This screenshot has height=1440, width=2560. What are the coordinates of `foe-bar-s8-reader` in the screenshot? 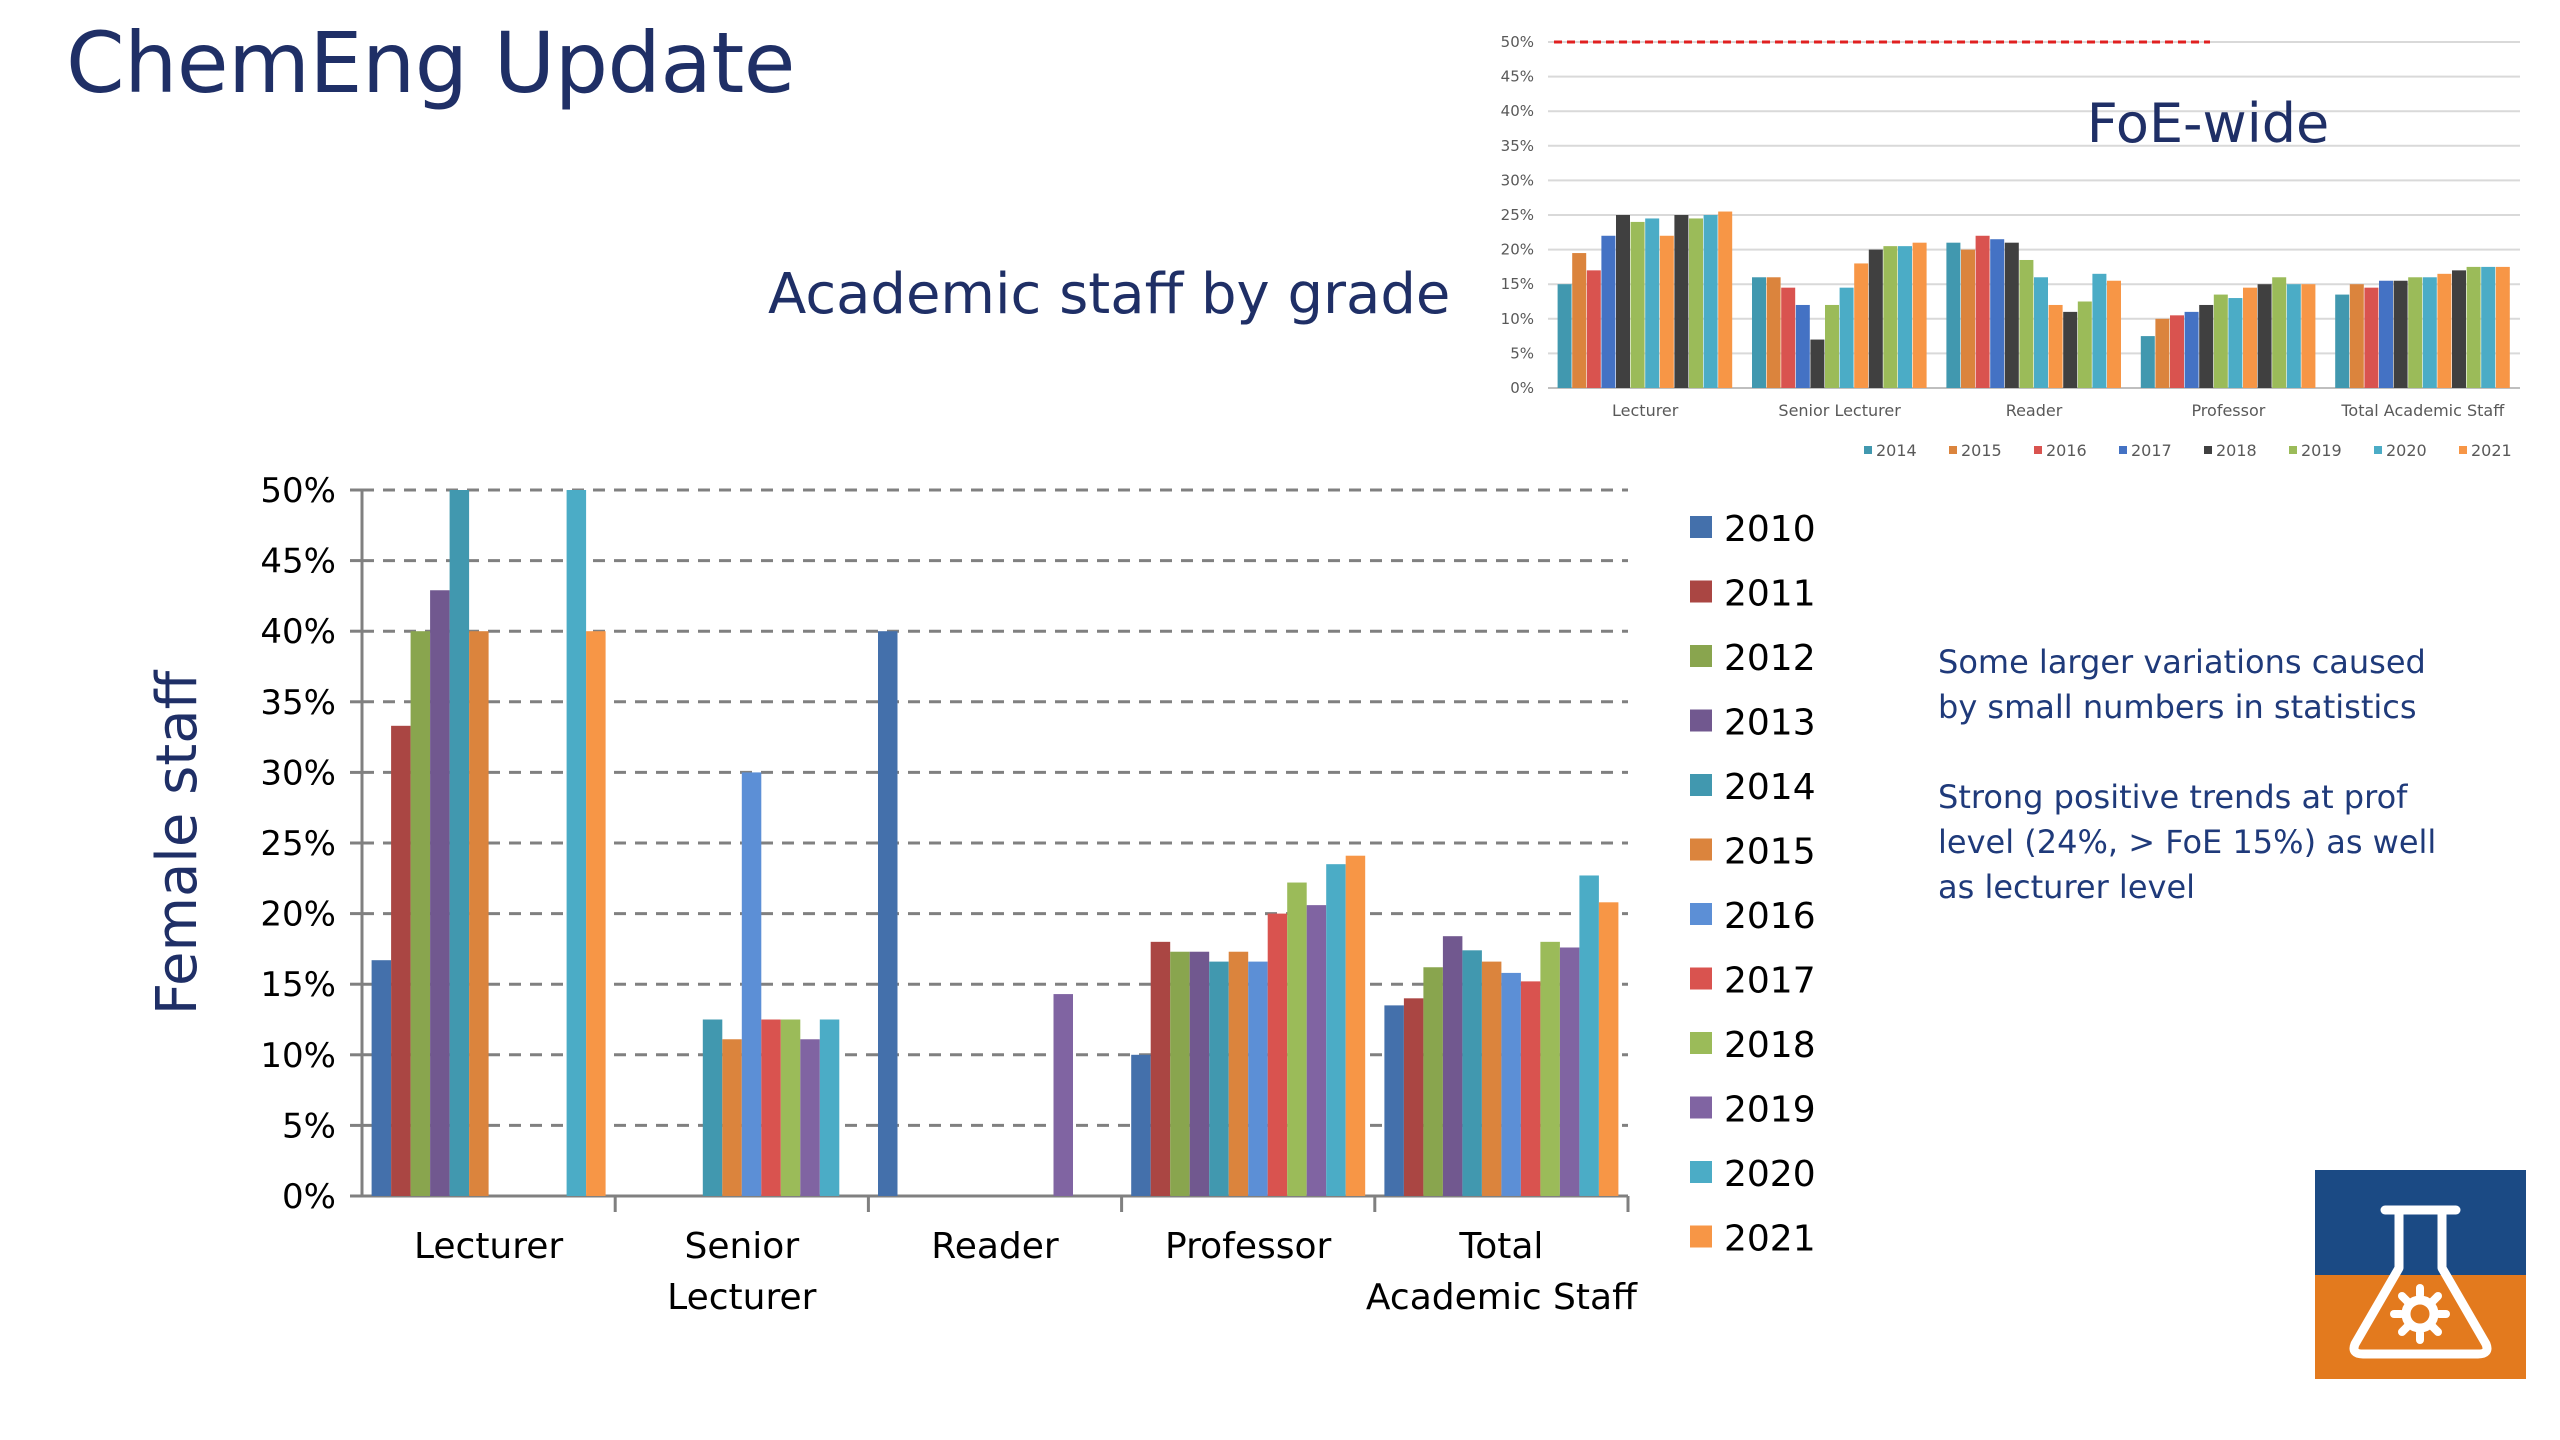 It's located at (2070, 349).